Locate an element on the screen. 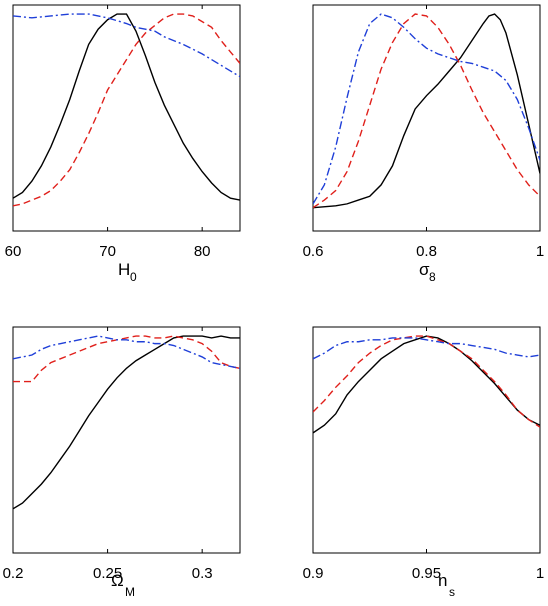 This screenshot has height=606, width=548. panel-h0-series-dashed is located at coordinates (126, 110).